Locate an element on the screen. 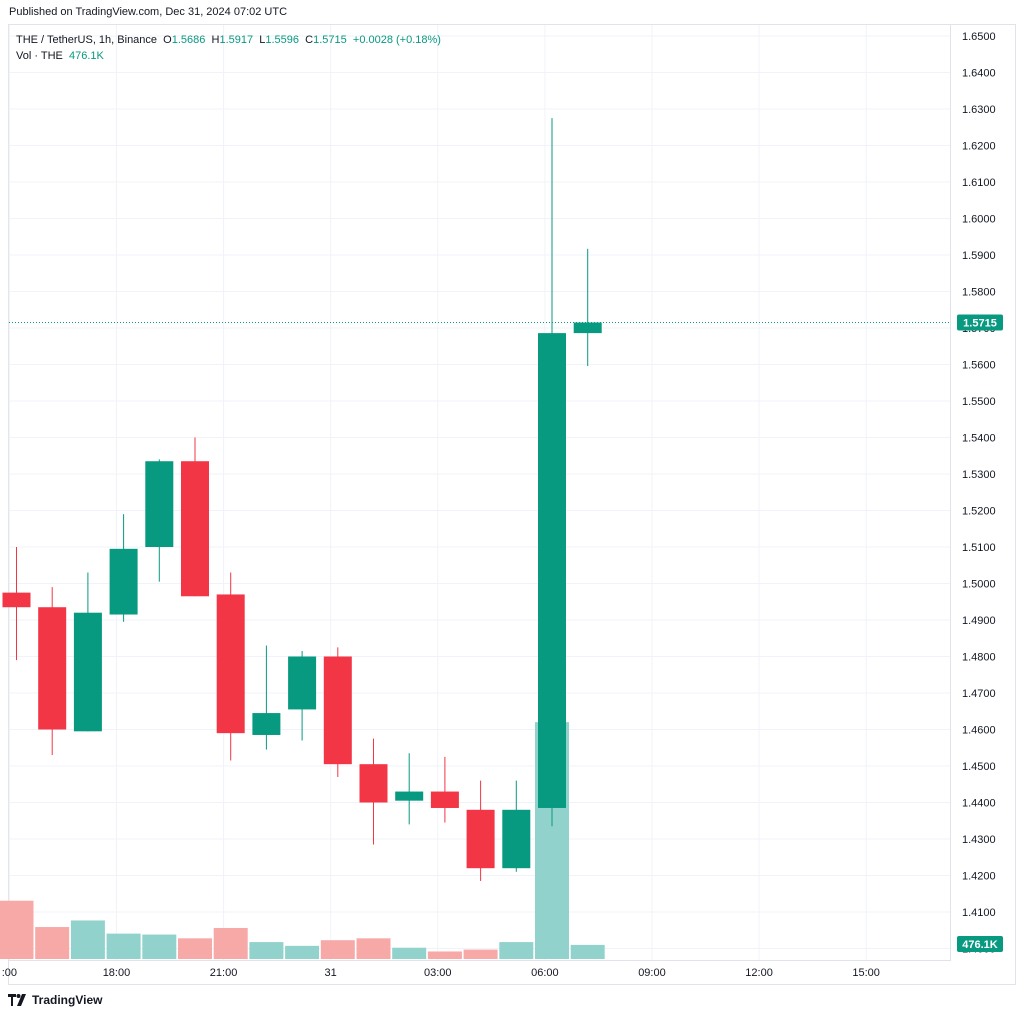 Image resolution: width=1024 pixels, height=1017 pixels. footer-brand: TradingView is located at coordinates (55, 1000).